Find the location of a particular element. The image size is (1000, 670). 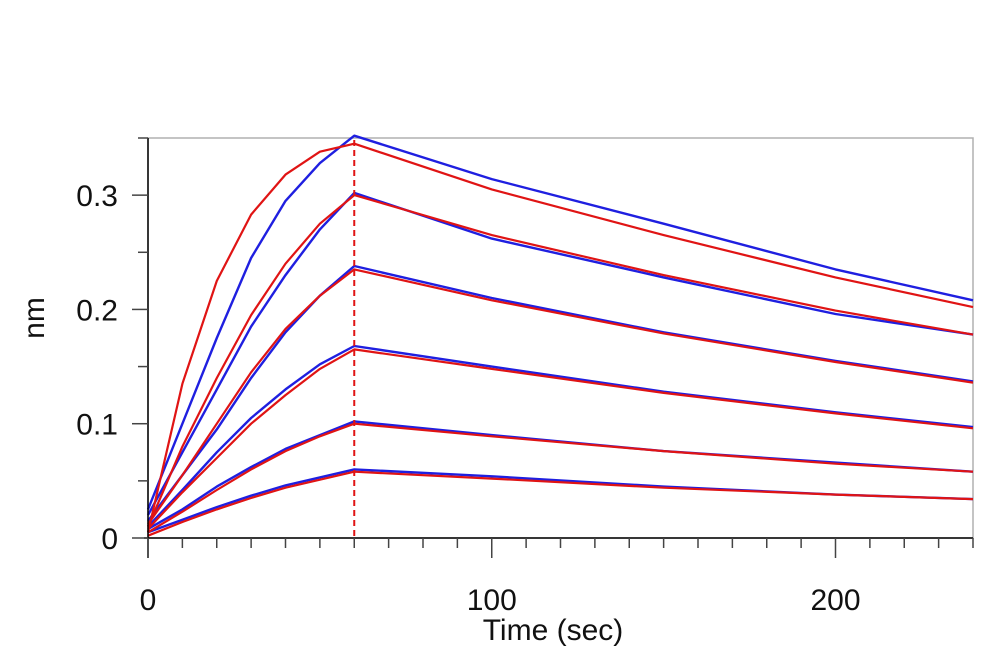

y-axis-label: nm is located at coordinates (34, 318).